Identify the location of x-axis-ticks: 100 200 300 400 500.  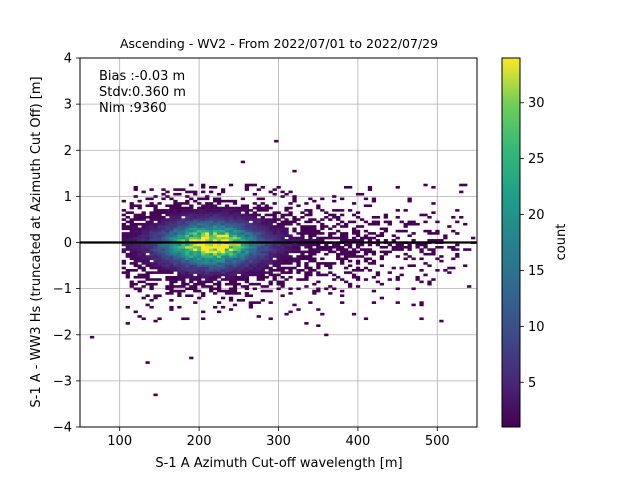
(278, 438).